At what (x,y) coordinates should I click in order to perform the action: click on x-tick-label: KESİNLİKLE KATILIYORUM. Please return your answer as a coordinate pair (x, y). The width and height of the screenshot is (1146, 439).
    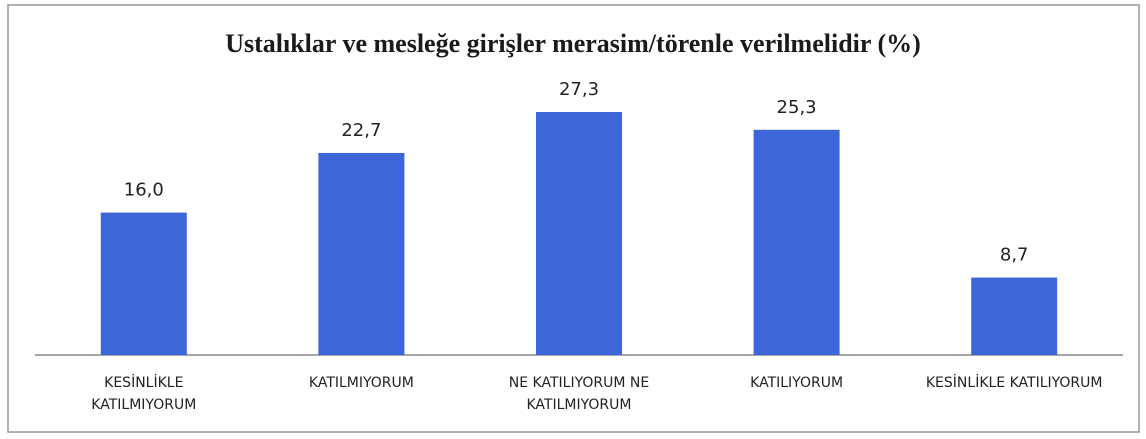
    Looking at the image, I should click on (1014, 383).